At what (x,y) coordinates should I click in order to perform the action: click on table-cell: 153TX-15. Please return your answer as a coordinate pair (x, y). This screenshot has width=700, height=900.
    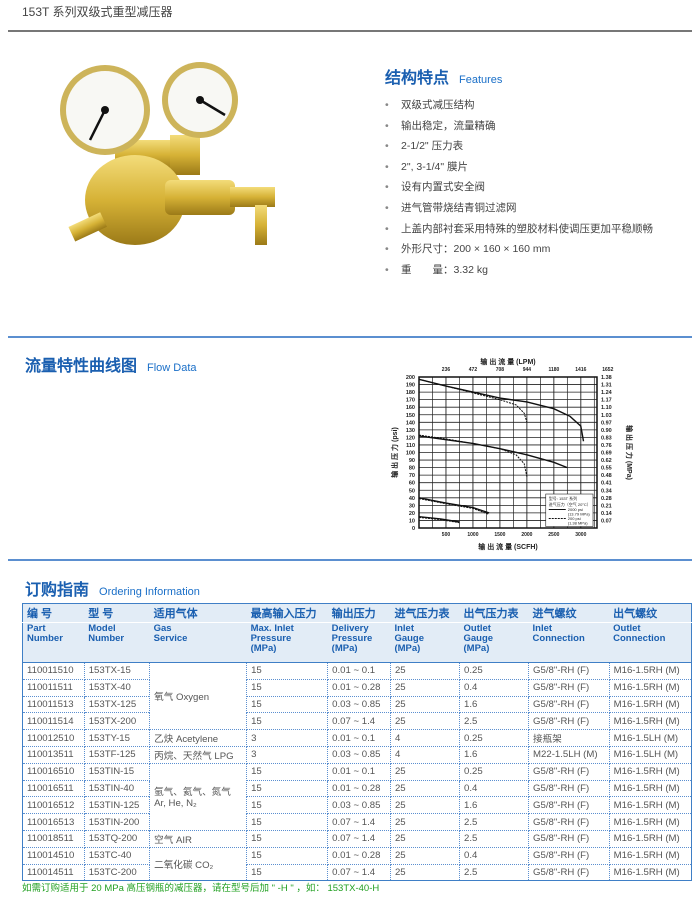
    Looking at the image, I should click on (117, 671).